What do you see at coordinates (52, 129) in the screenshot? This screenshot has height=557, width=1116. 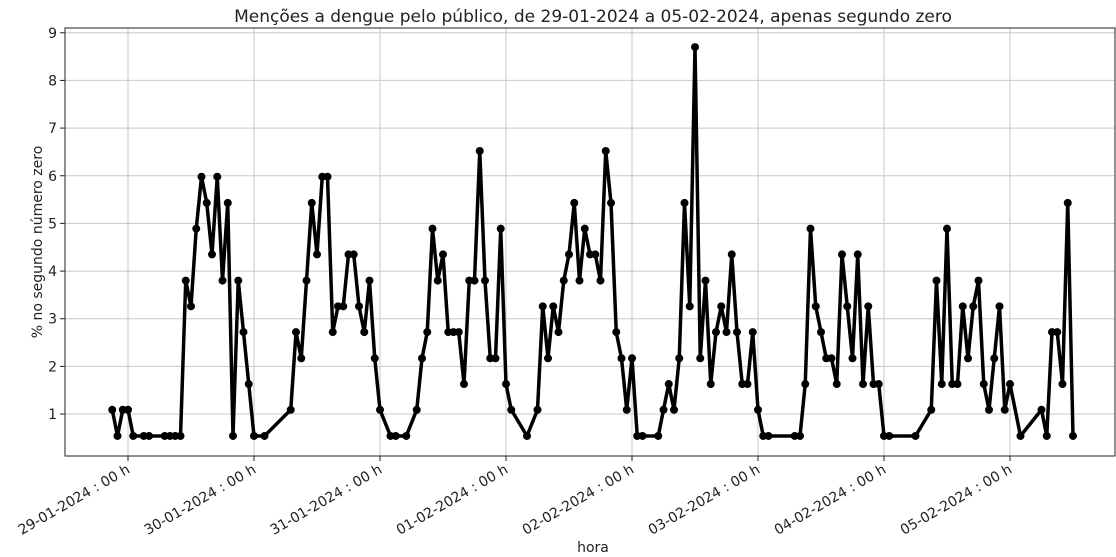 I see `y-tick-label: 7` at bounding box center [52, 129].